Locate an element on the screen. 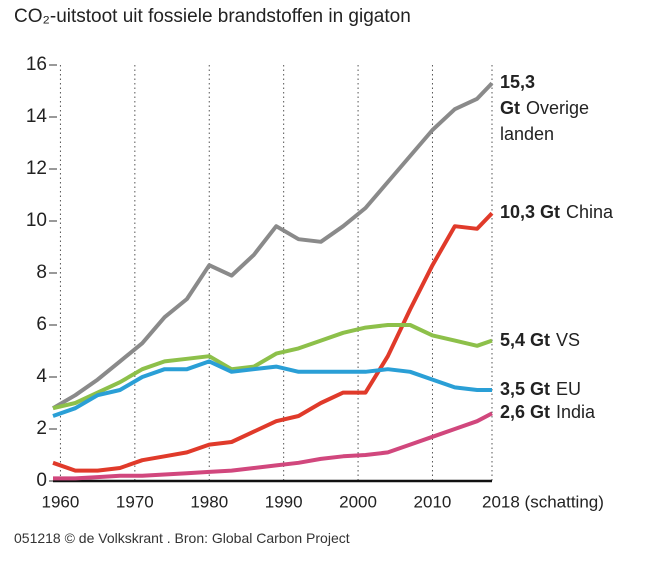  y-tick-label: 12 is located at coordinates (36, 168).